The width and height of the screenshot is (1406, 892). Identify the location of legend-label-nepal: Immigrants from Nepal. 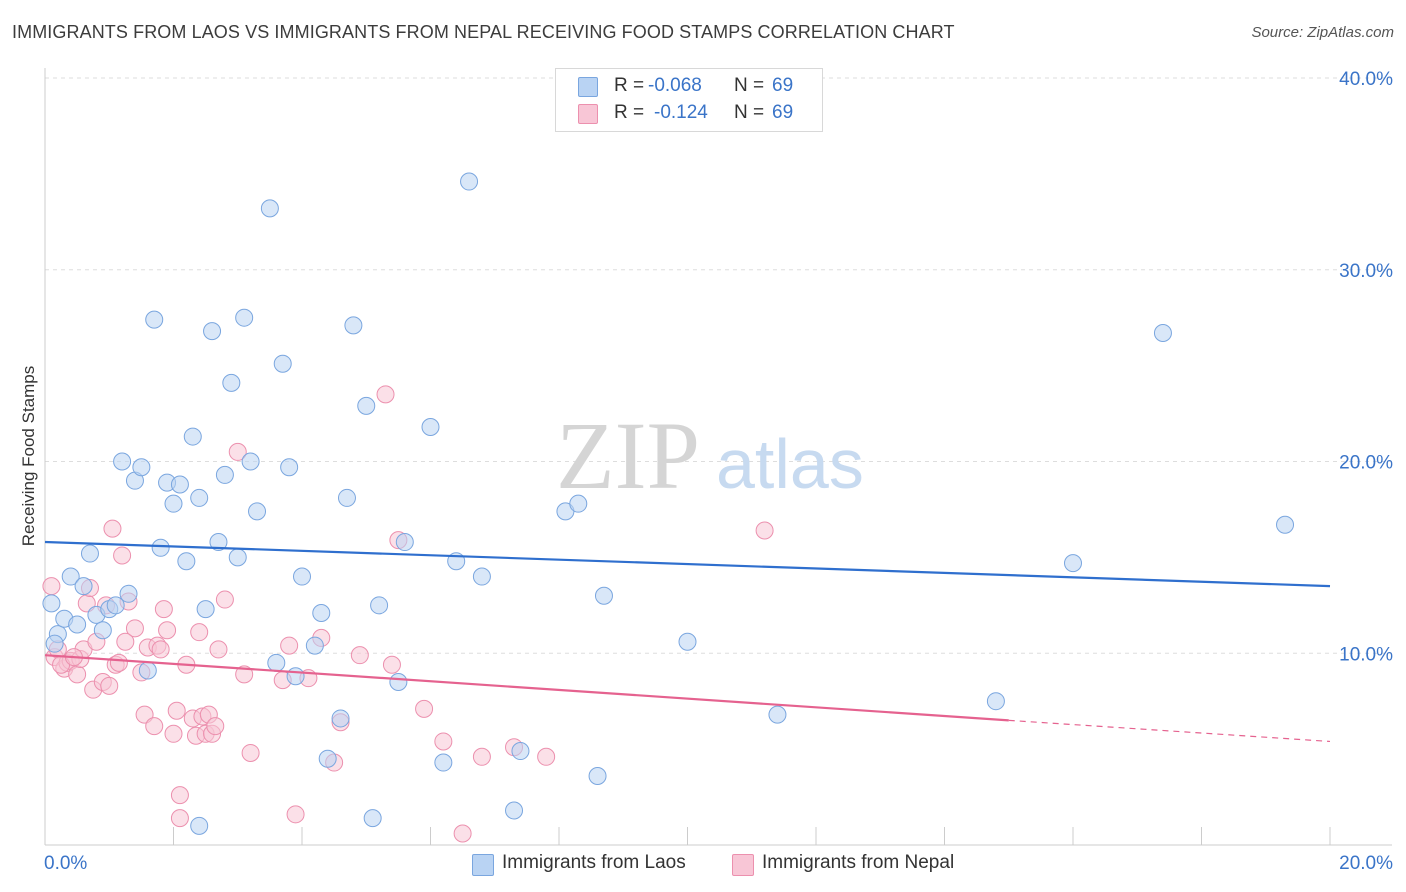
(858, 862).